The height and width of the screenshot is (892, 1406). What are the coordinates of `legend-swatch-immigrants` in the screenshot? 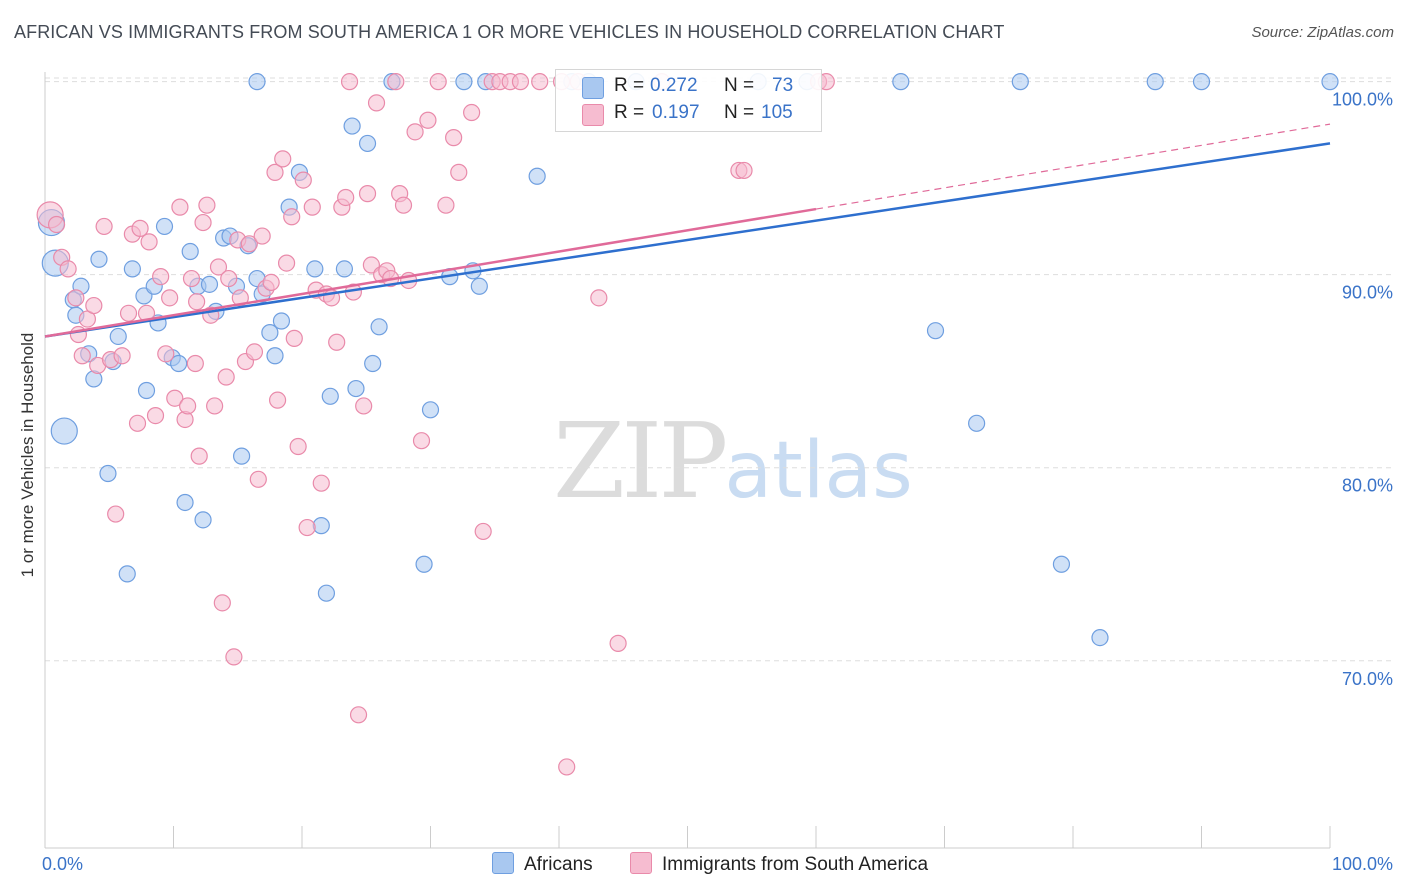 It's located at (593, 115).